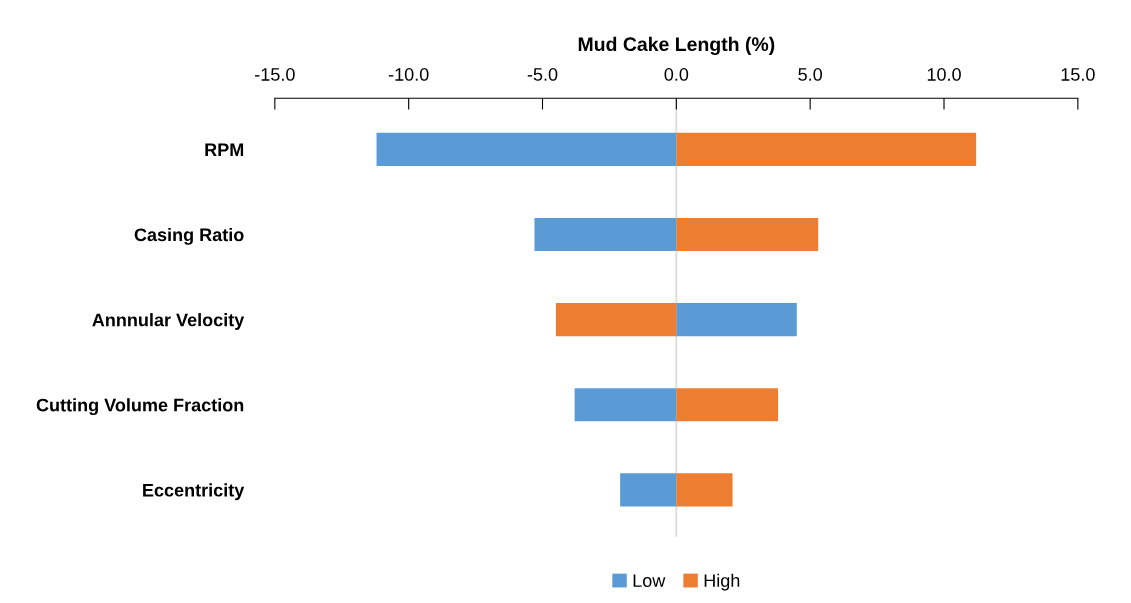 This screenshot has width=1131, height=603. Describe the element at coordinates (676, 46) in the screenshot. I see `x-axis-title: Mud Cake Length (%)` at that location.